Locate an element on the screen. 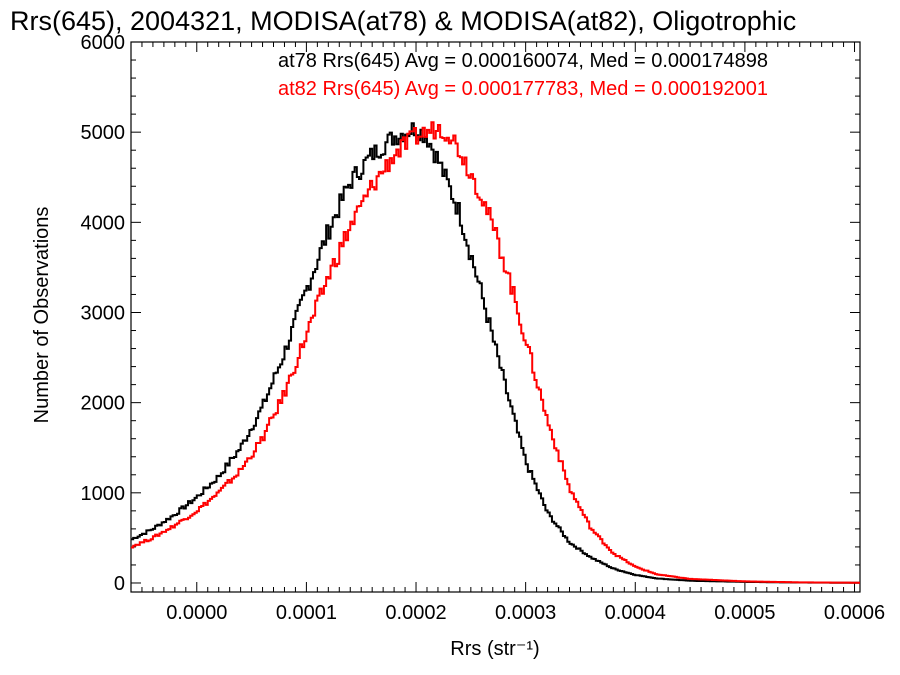 The image size is (900, 675). x-tick-label: 0.0000 is located at coordinates (196, 613).